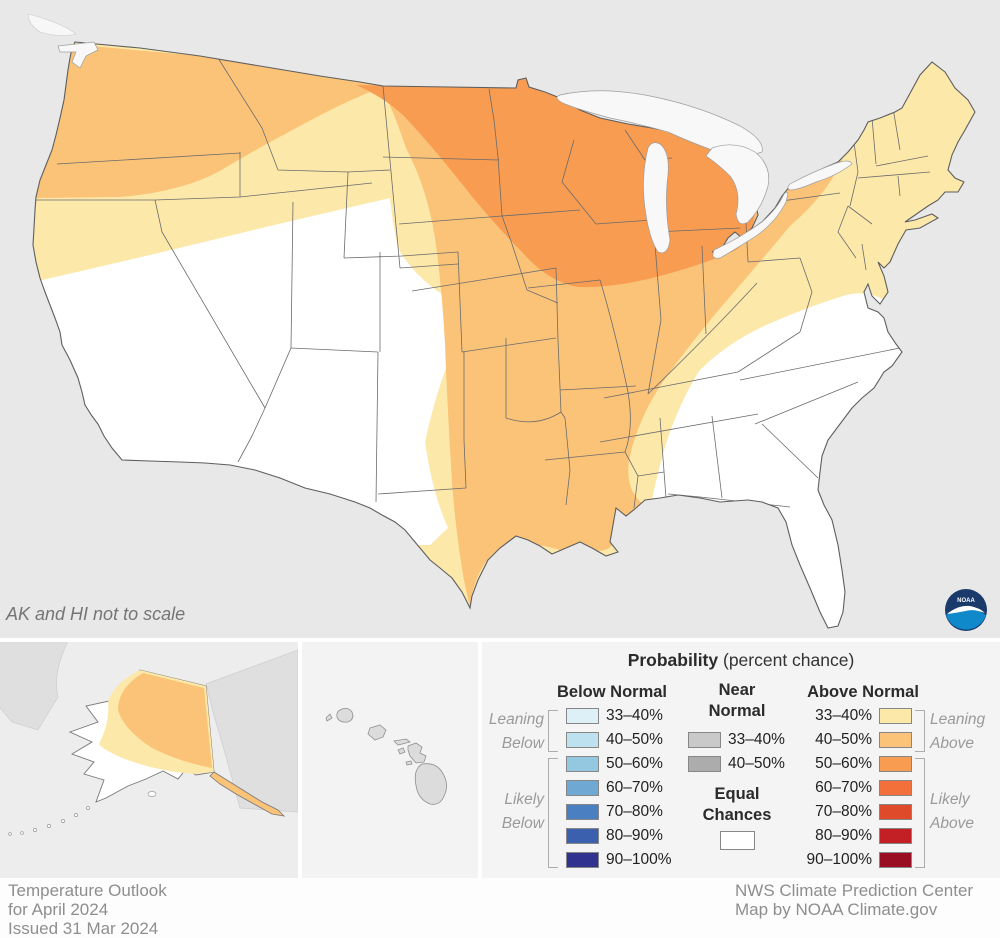 The width and height of the screenshot is (1000, 938). What do you see at coordinates (58, 909) in the screenshot?
I see `footer-period-line: for April 2024` at bounding box center [58, 909].